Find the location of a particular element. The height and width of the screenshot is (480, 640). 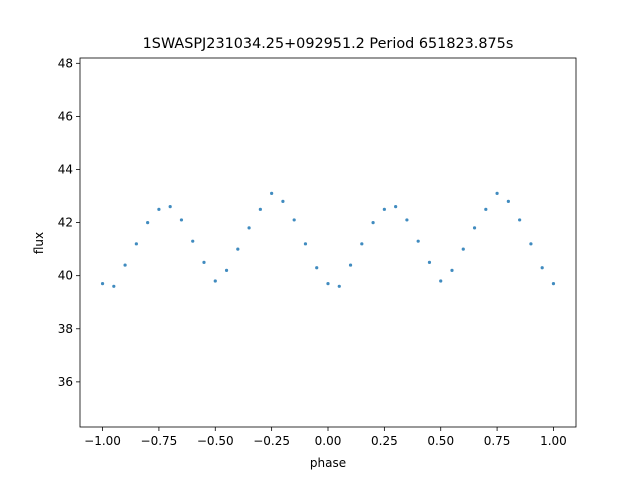

x-tick-label: −0.25 is located at coordinates (271, 441).